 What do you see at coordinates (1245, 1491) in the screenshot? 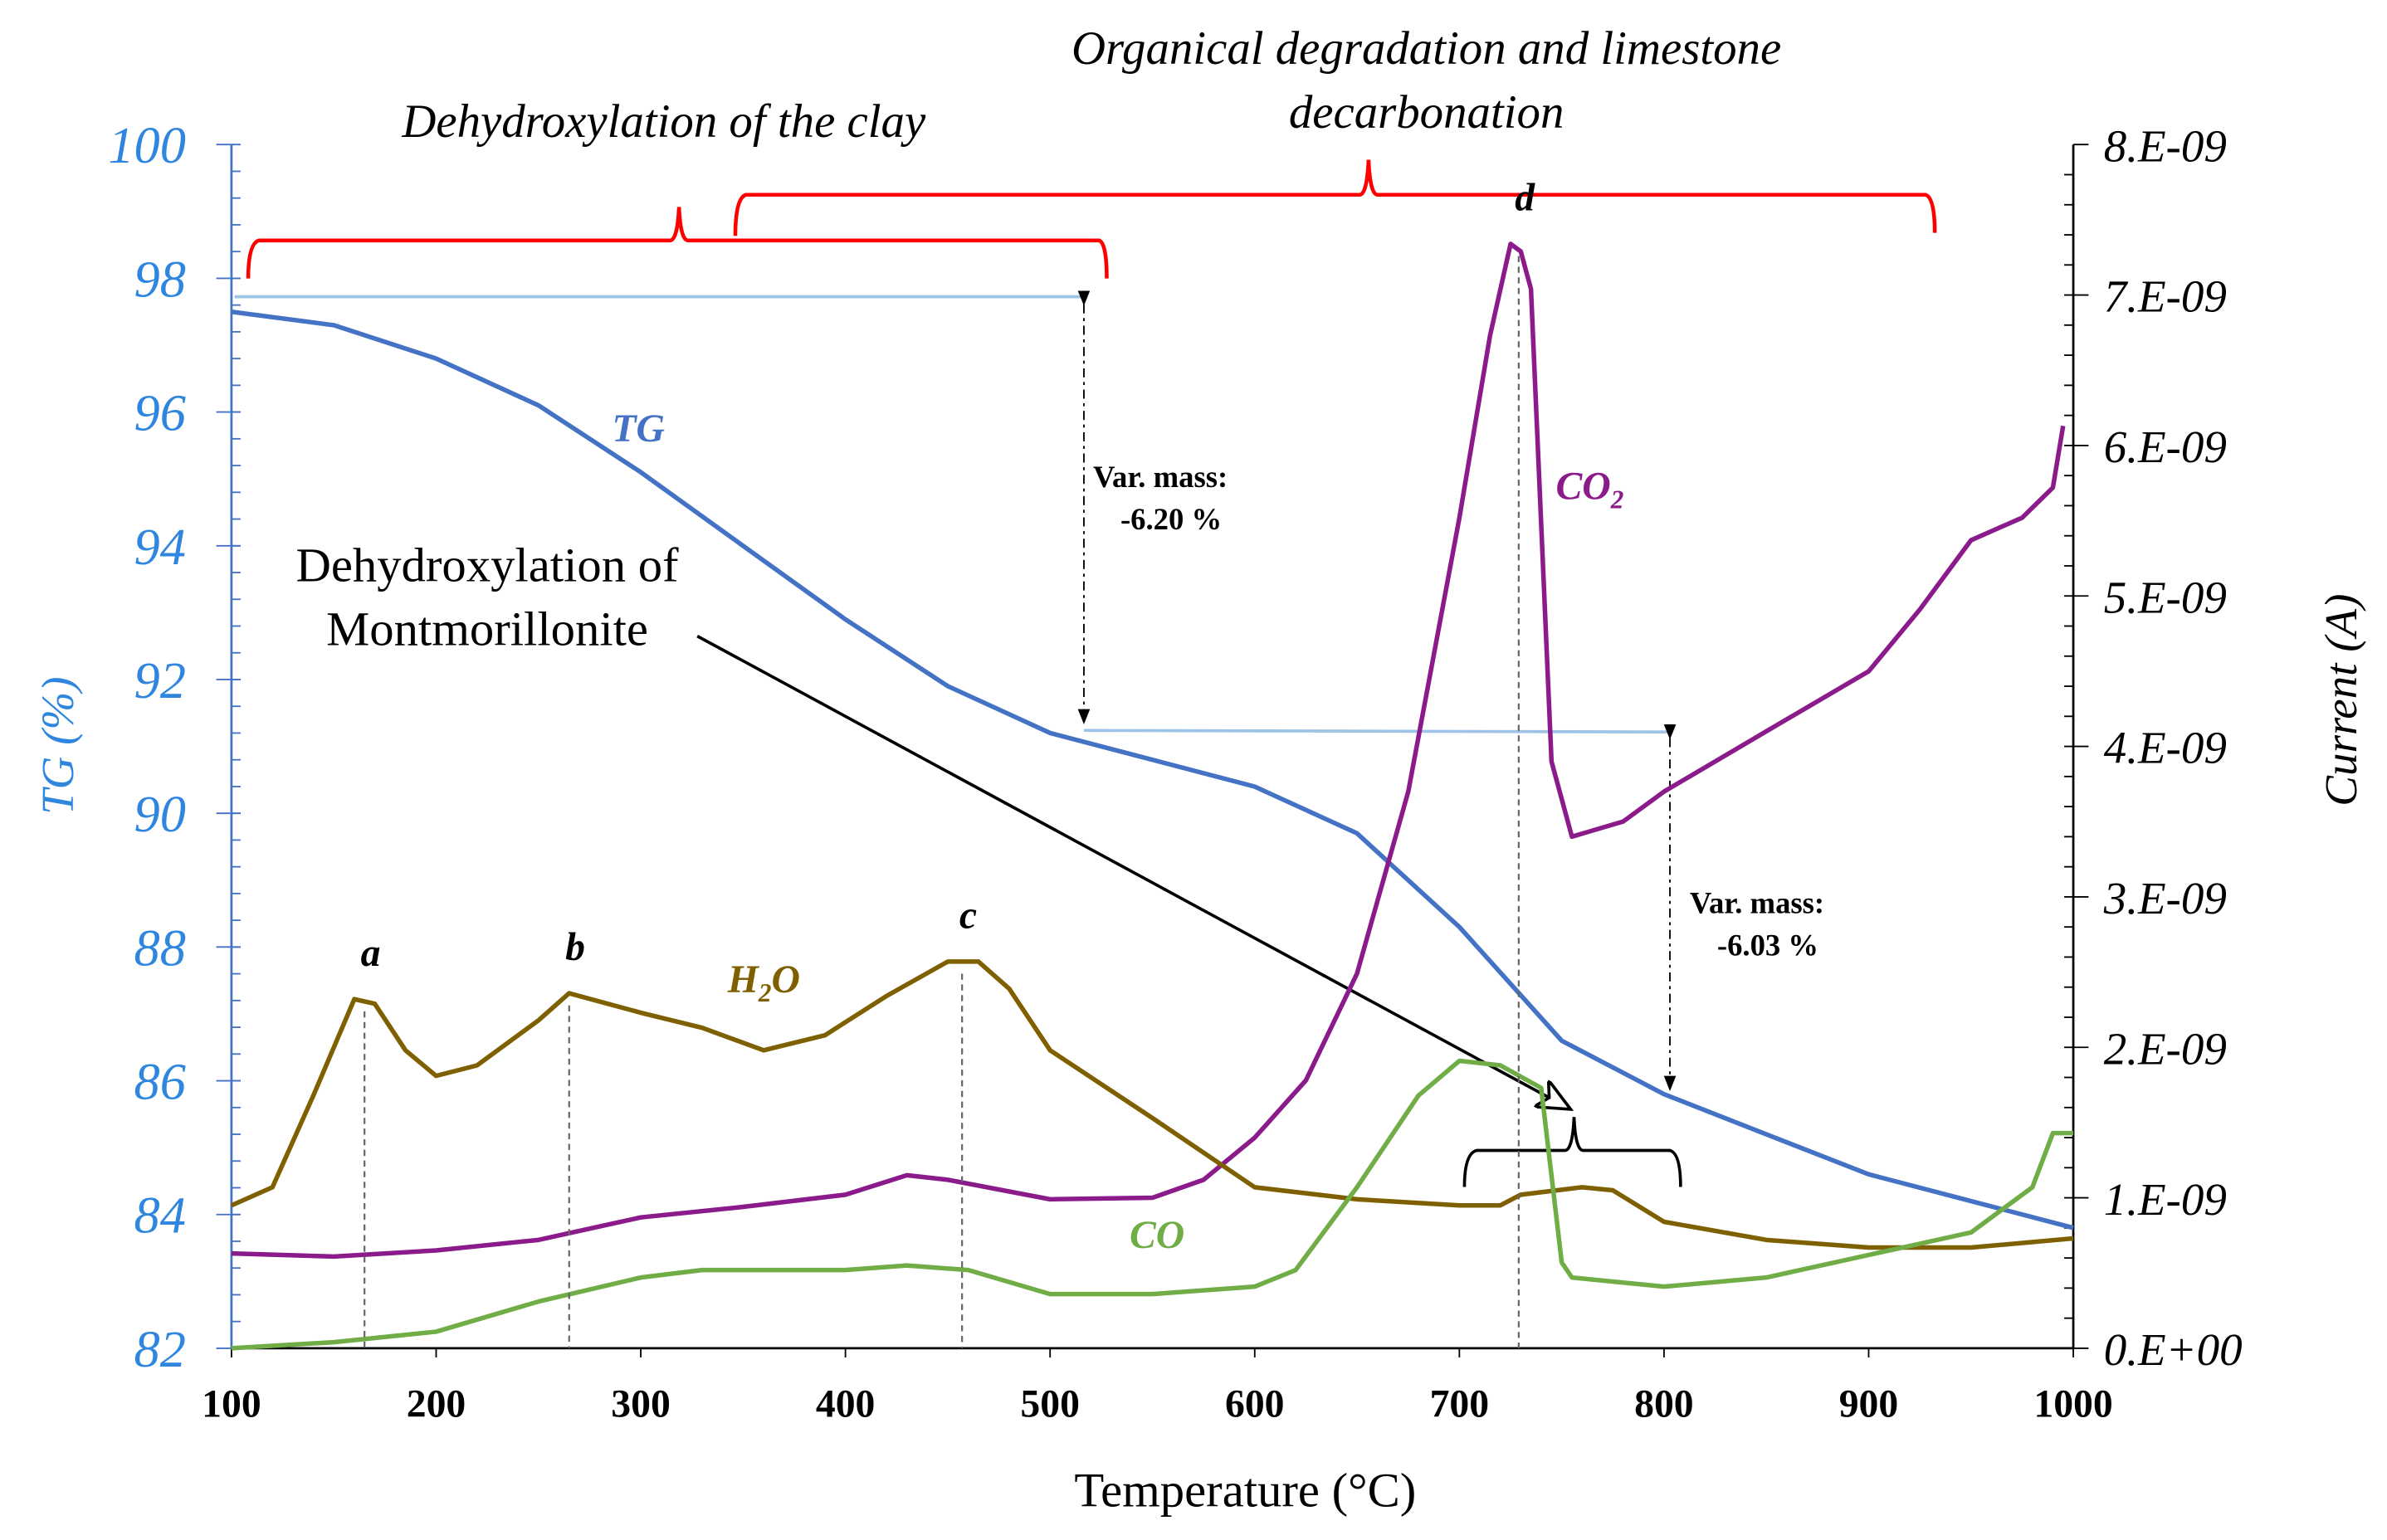
I see `x-axis-label: Temperature (°C)` at bounding box center [1245, 1491].